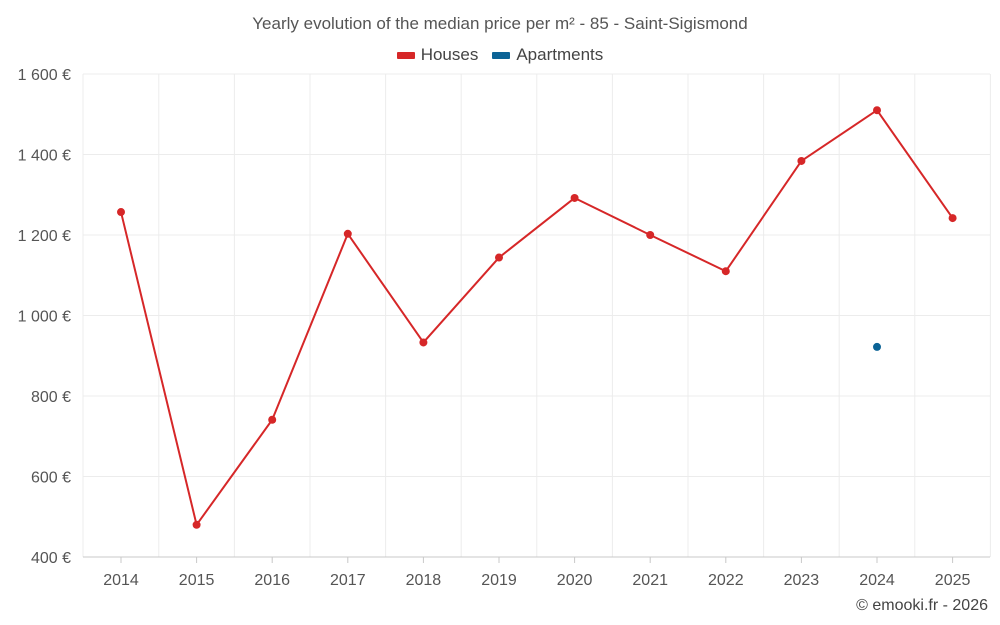 The image size is (1000, 625). What do you see at coordinates (405, 55) in the screenshot?
I see `legend-swatch-houses` at bounding box center [405, 55].